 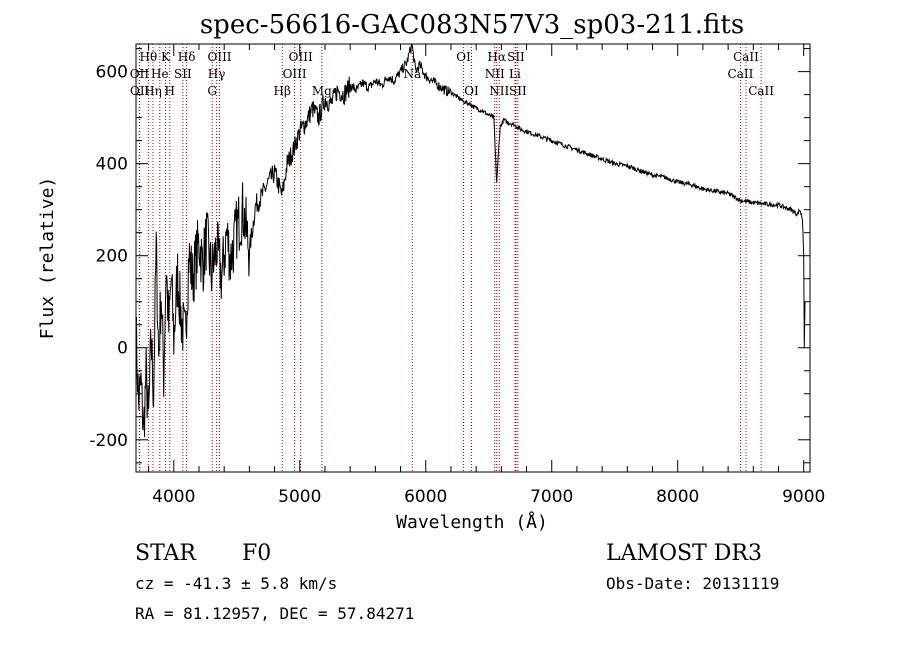 What do you see at coordinates (692, 583) in the screenshot?
I see `obs-date: Obs-Date: 20131119` at bounding box center [692, 583].